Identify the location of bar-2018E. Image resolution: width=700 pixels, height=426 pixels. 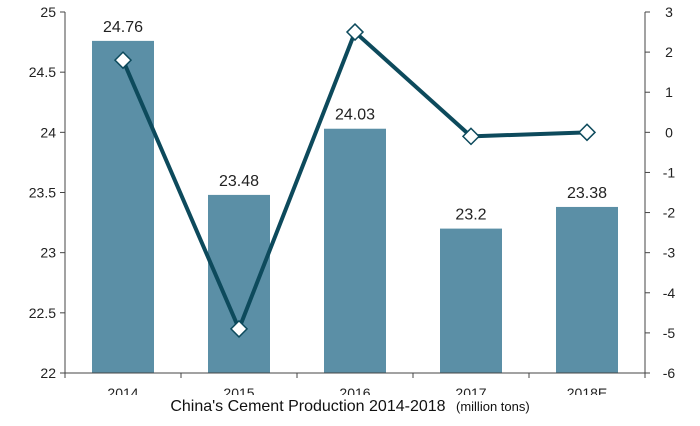
(587, 289).